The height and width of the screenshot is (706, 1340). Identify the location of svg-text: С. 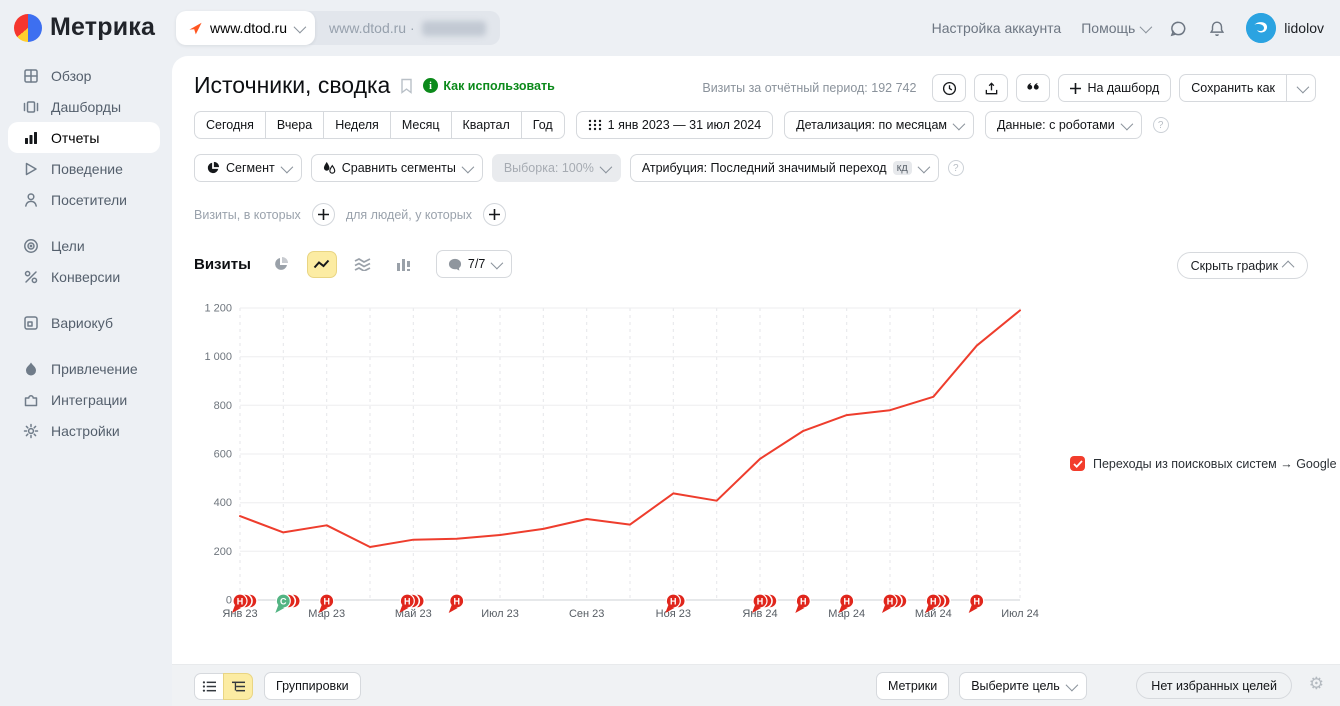
(283, 601).